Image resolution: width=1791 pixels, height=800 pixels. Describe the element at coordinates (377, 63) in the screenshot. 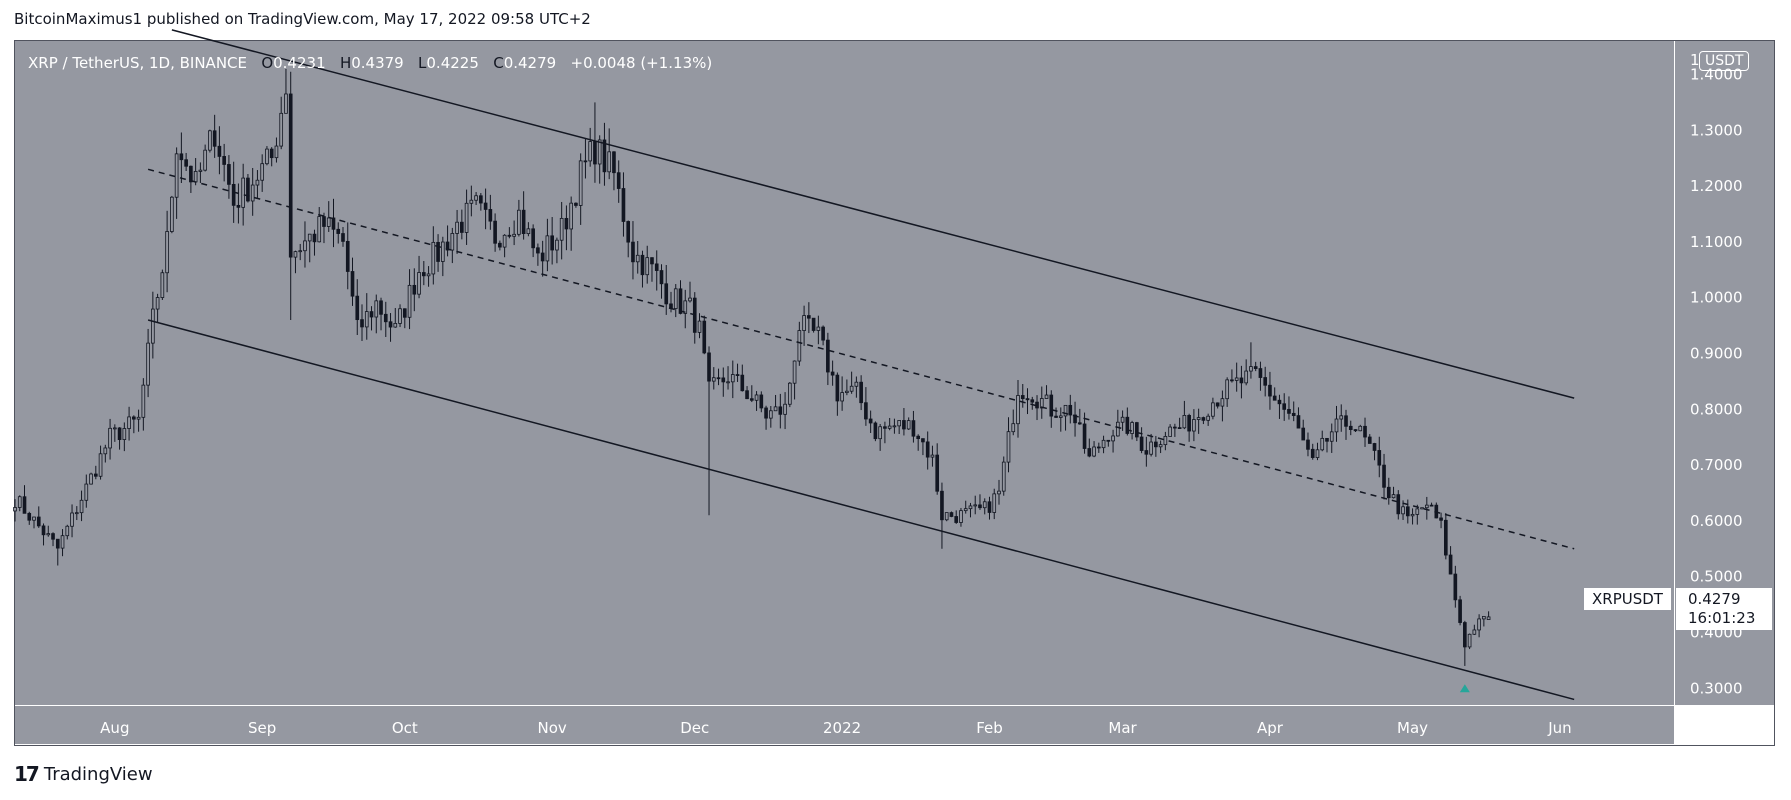

I see `legend-high-value: 0.4379` at that location.